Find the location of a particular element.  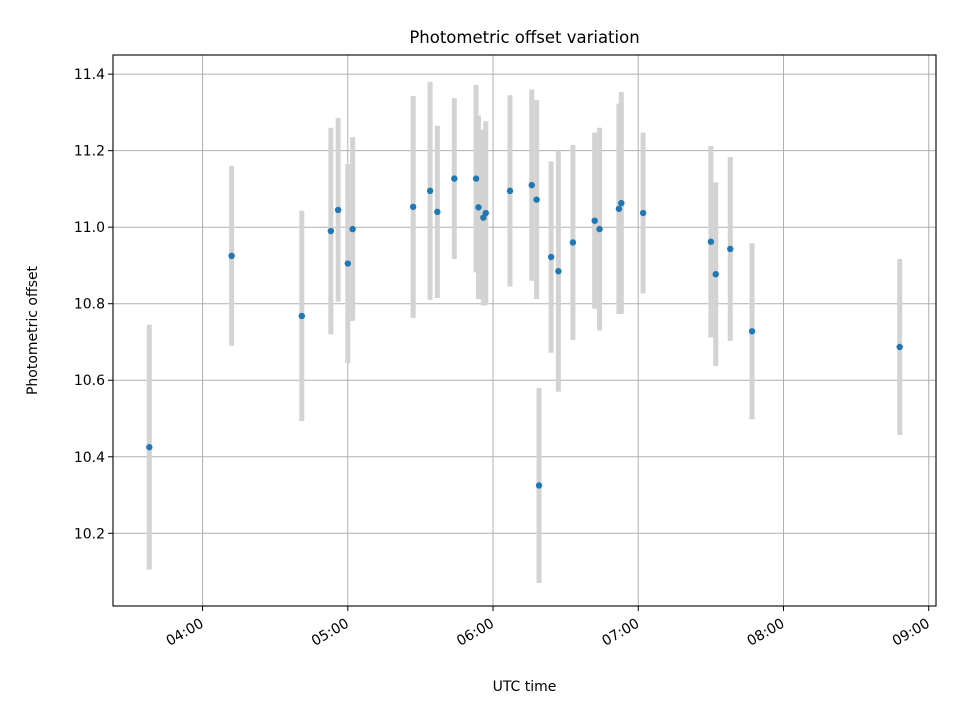

y-axis-label: Photometric offset is located at coordinates (33, 330).